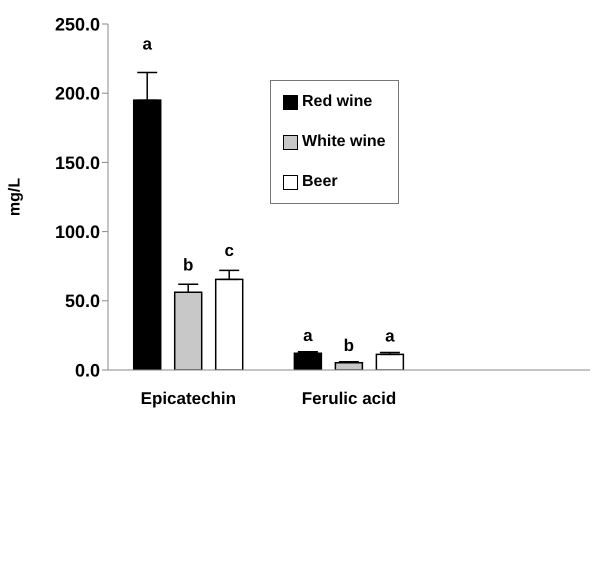  Describe the element at coordinates (320, 182) in the screenshot. I see `legend-label: Beer` at that location.